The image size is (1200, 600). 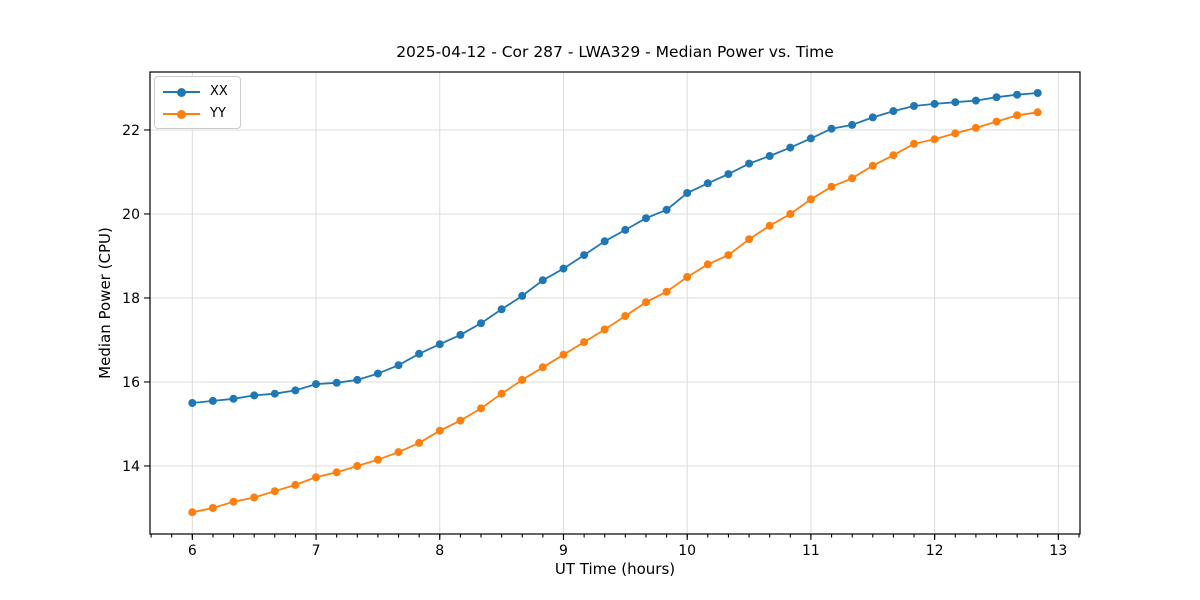 I want to click on legend-label-xx: XX, so click(x=219, y=91).